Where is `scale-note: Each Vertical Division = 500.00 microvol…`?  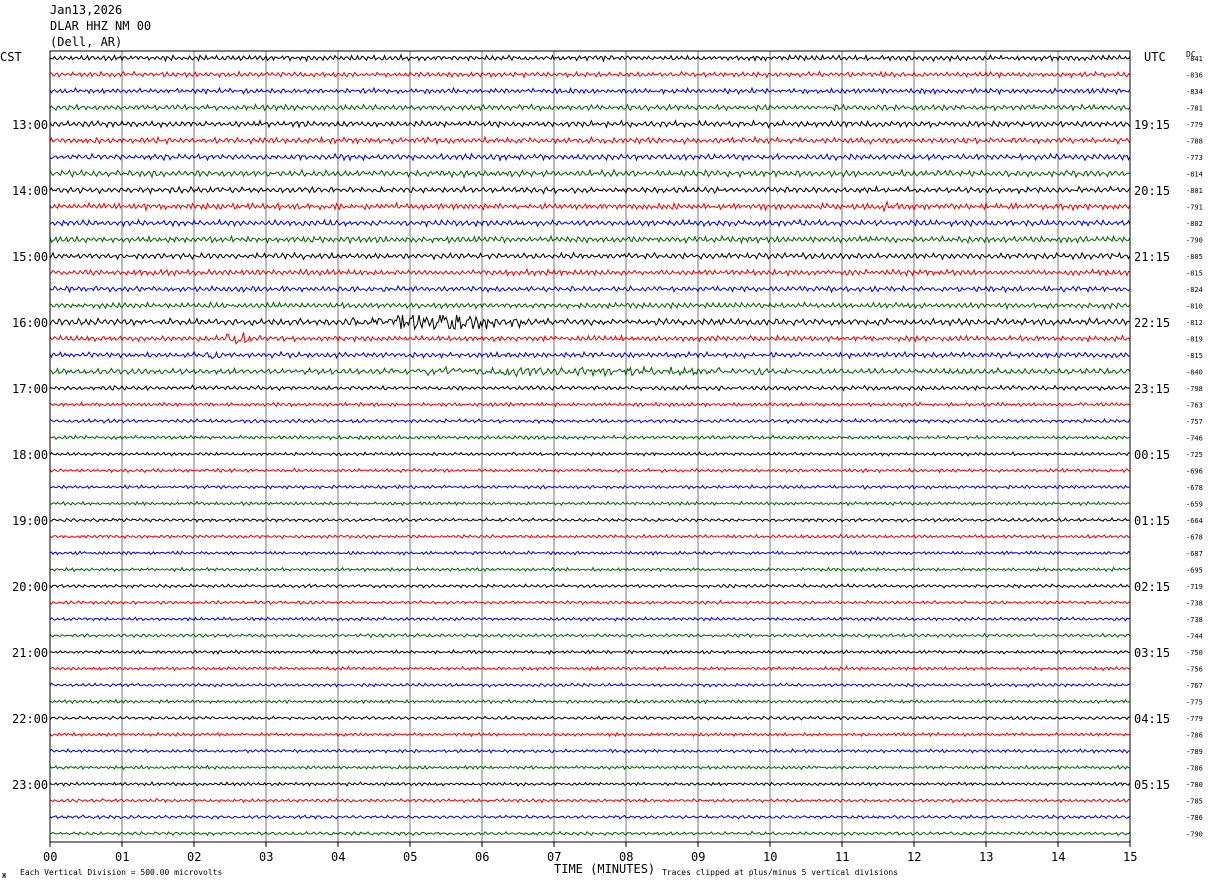 scale-note: Each Vertical Division = 500.00 microvol… is located at coordinates (121, 872).